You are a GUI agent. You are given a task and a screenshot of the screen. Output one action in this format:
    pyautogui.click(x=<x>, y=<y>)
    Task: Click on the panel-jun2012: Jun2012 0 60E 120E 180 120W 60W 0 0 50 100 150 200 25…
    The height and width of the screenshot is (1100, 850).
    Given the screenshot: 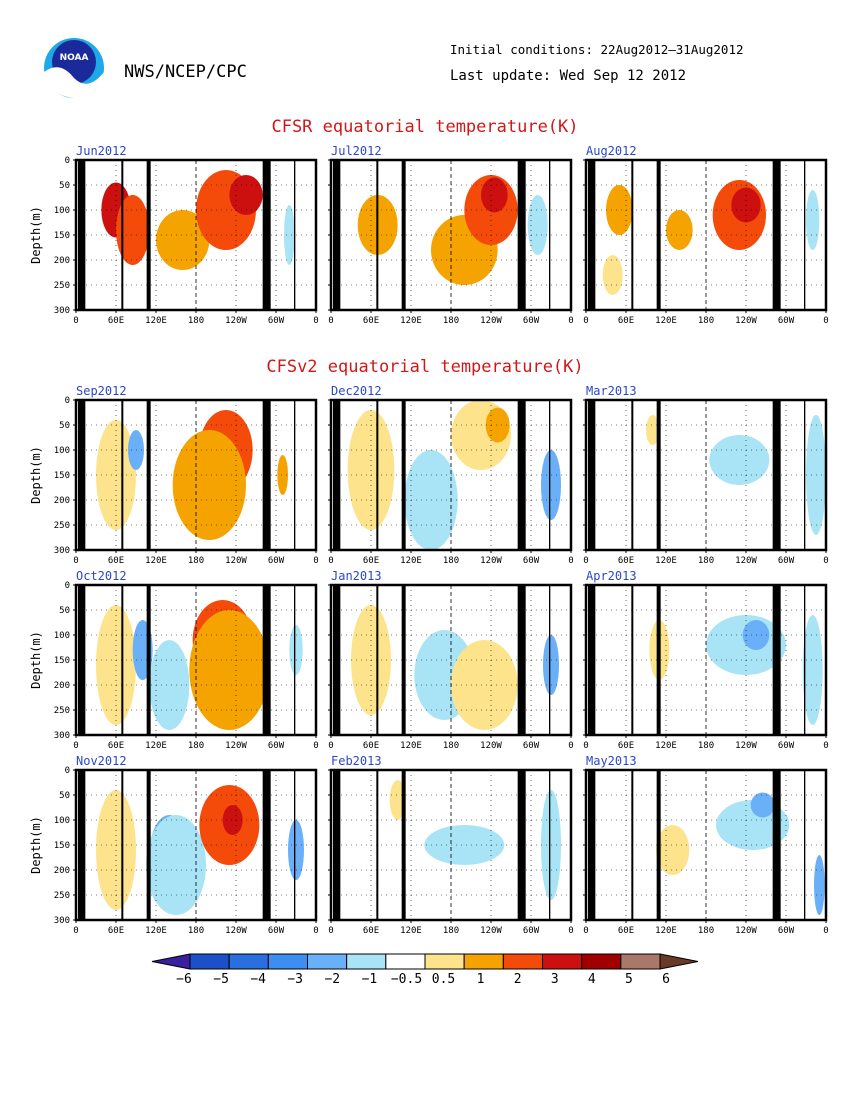 What is the action you would take?
    pyautogui.click(x=174, y=235)
    